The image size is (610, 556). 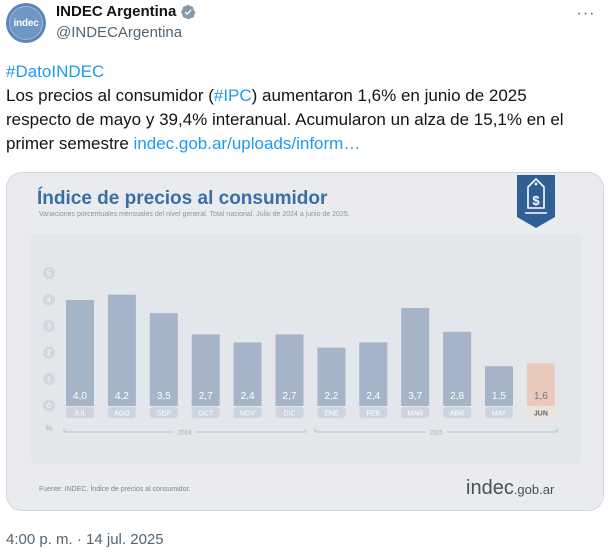 I want to click on x-tick-label: AGO, so click(x=122, y=414).